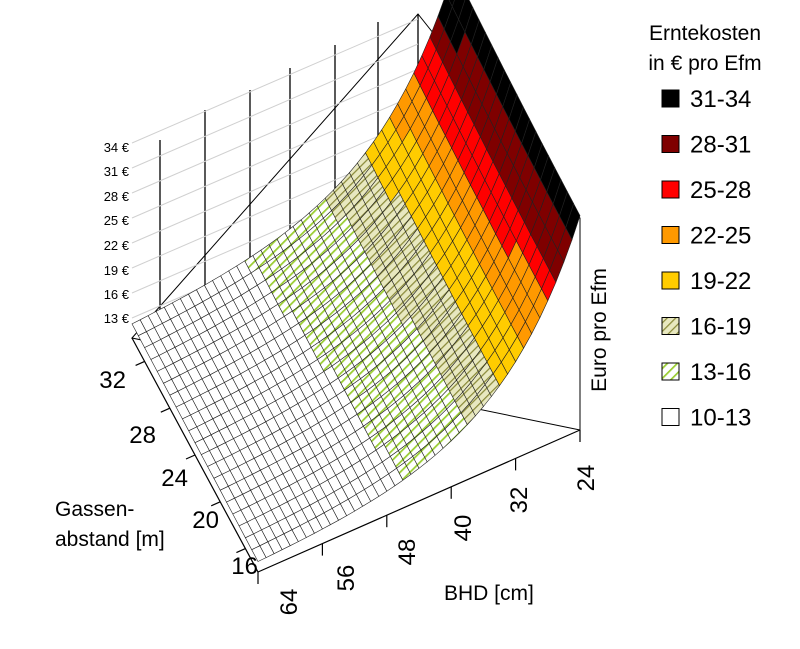 This screenshot has height=649, width=800. I want to click on legend-label: 13-16, so click(720, 372).